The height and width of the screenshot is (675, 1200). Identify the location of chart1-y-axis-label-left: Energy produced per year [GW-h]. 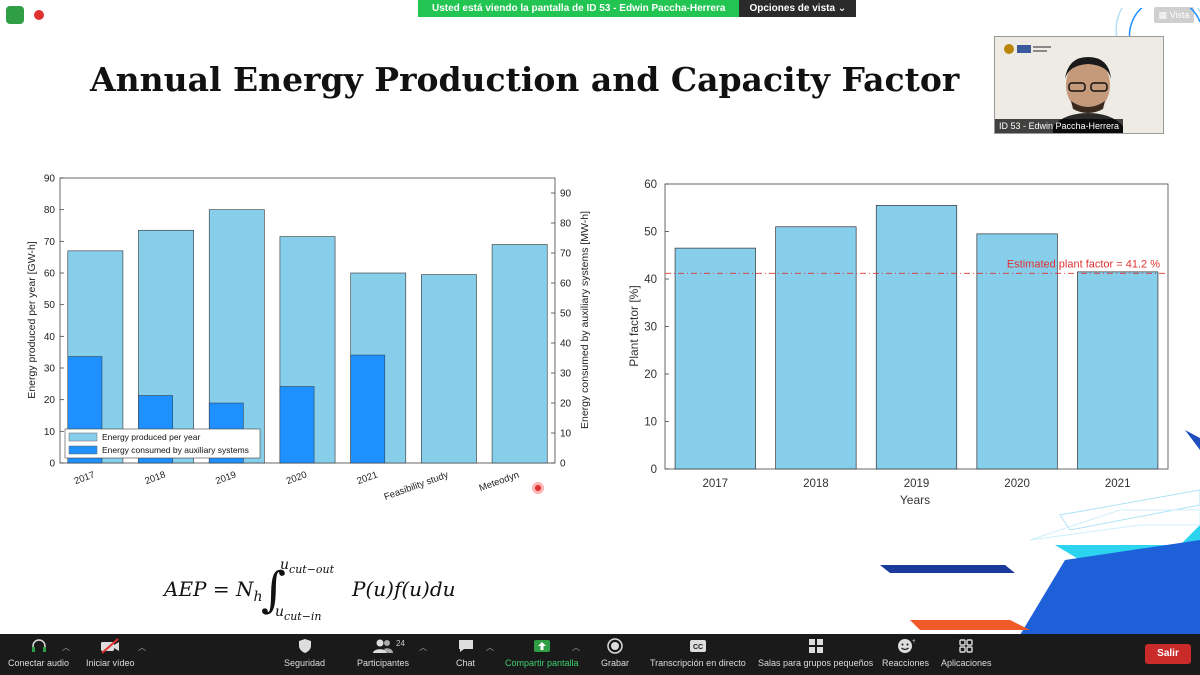
(32, 319).